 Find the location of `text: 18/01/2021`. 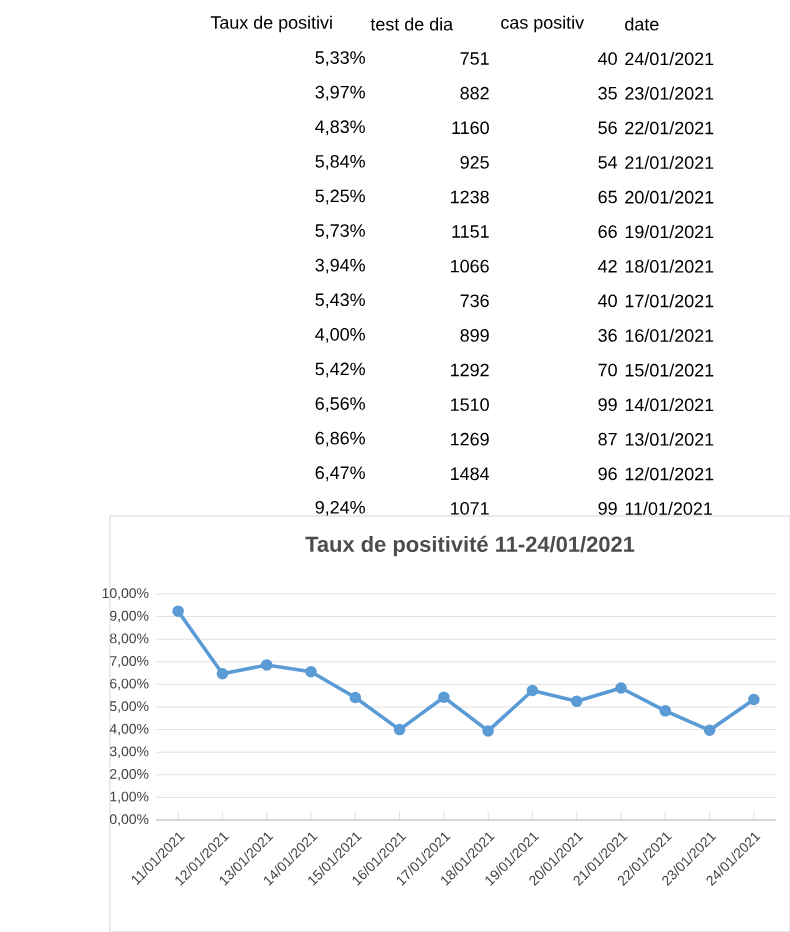

text: 18/01/2021 is located at coordinates (669, 266).